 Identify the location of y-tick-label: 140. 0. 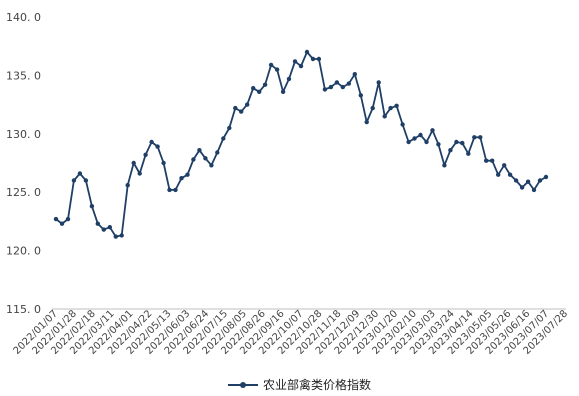
(23, 17).